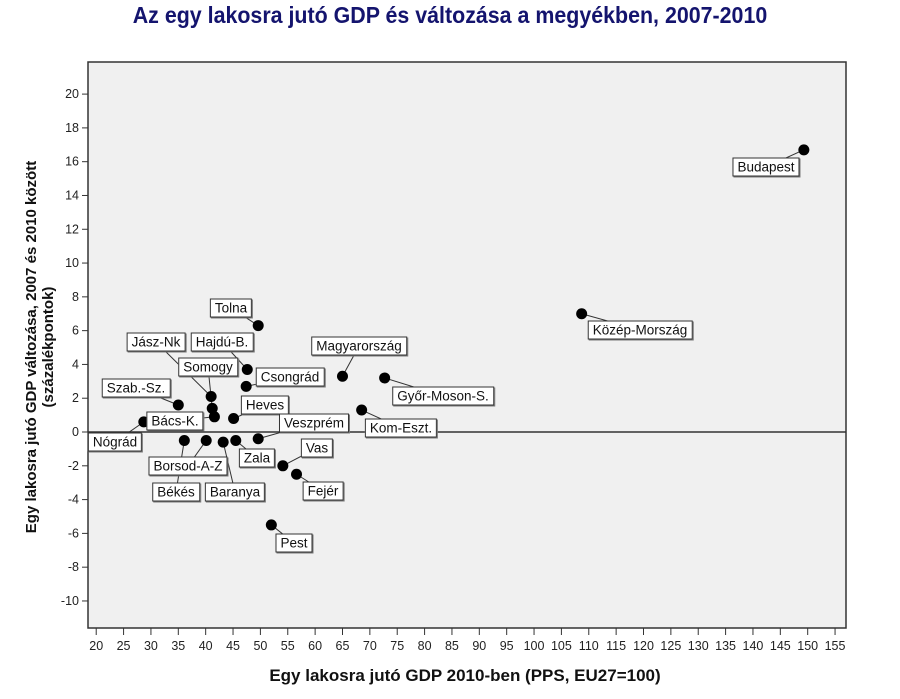 The image size is (900, 699). I want to click on point-label: Pest, so click(294, 543).